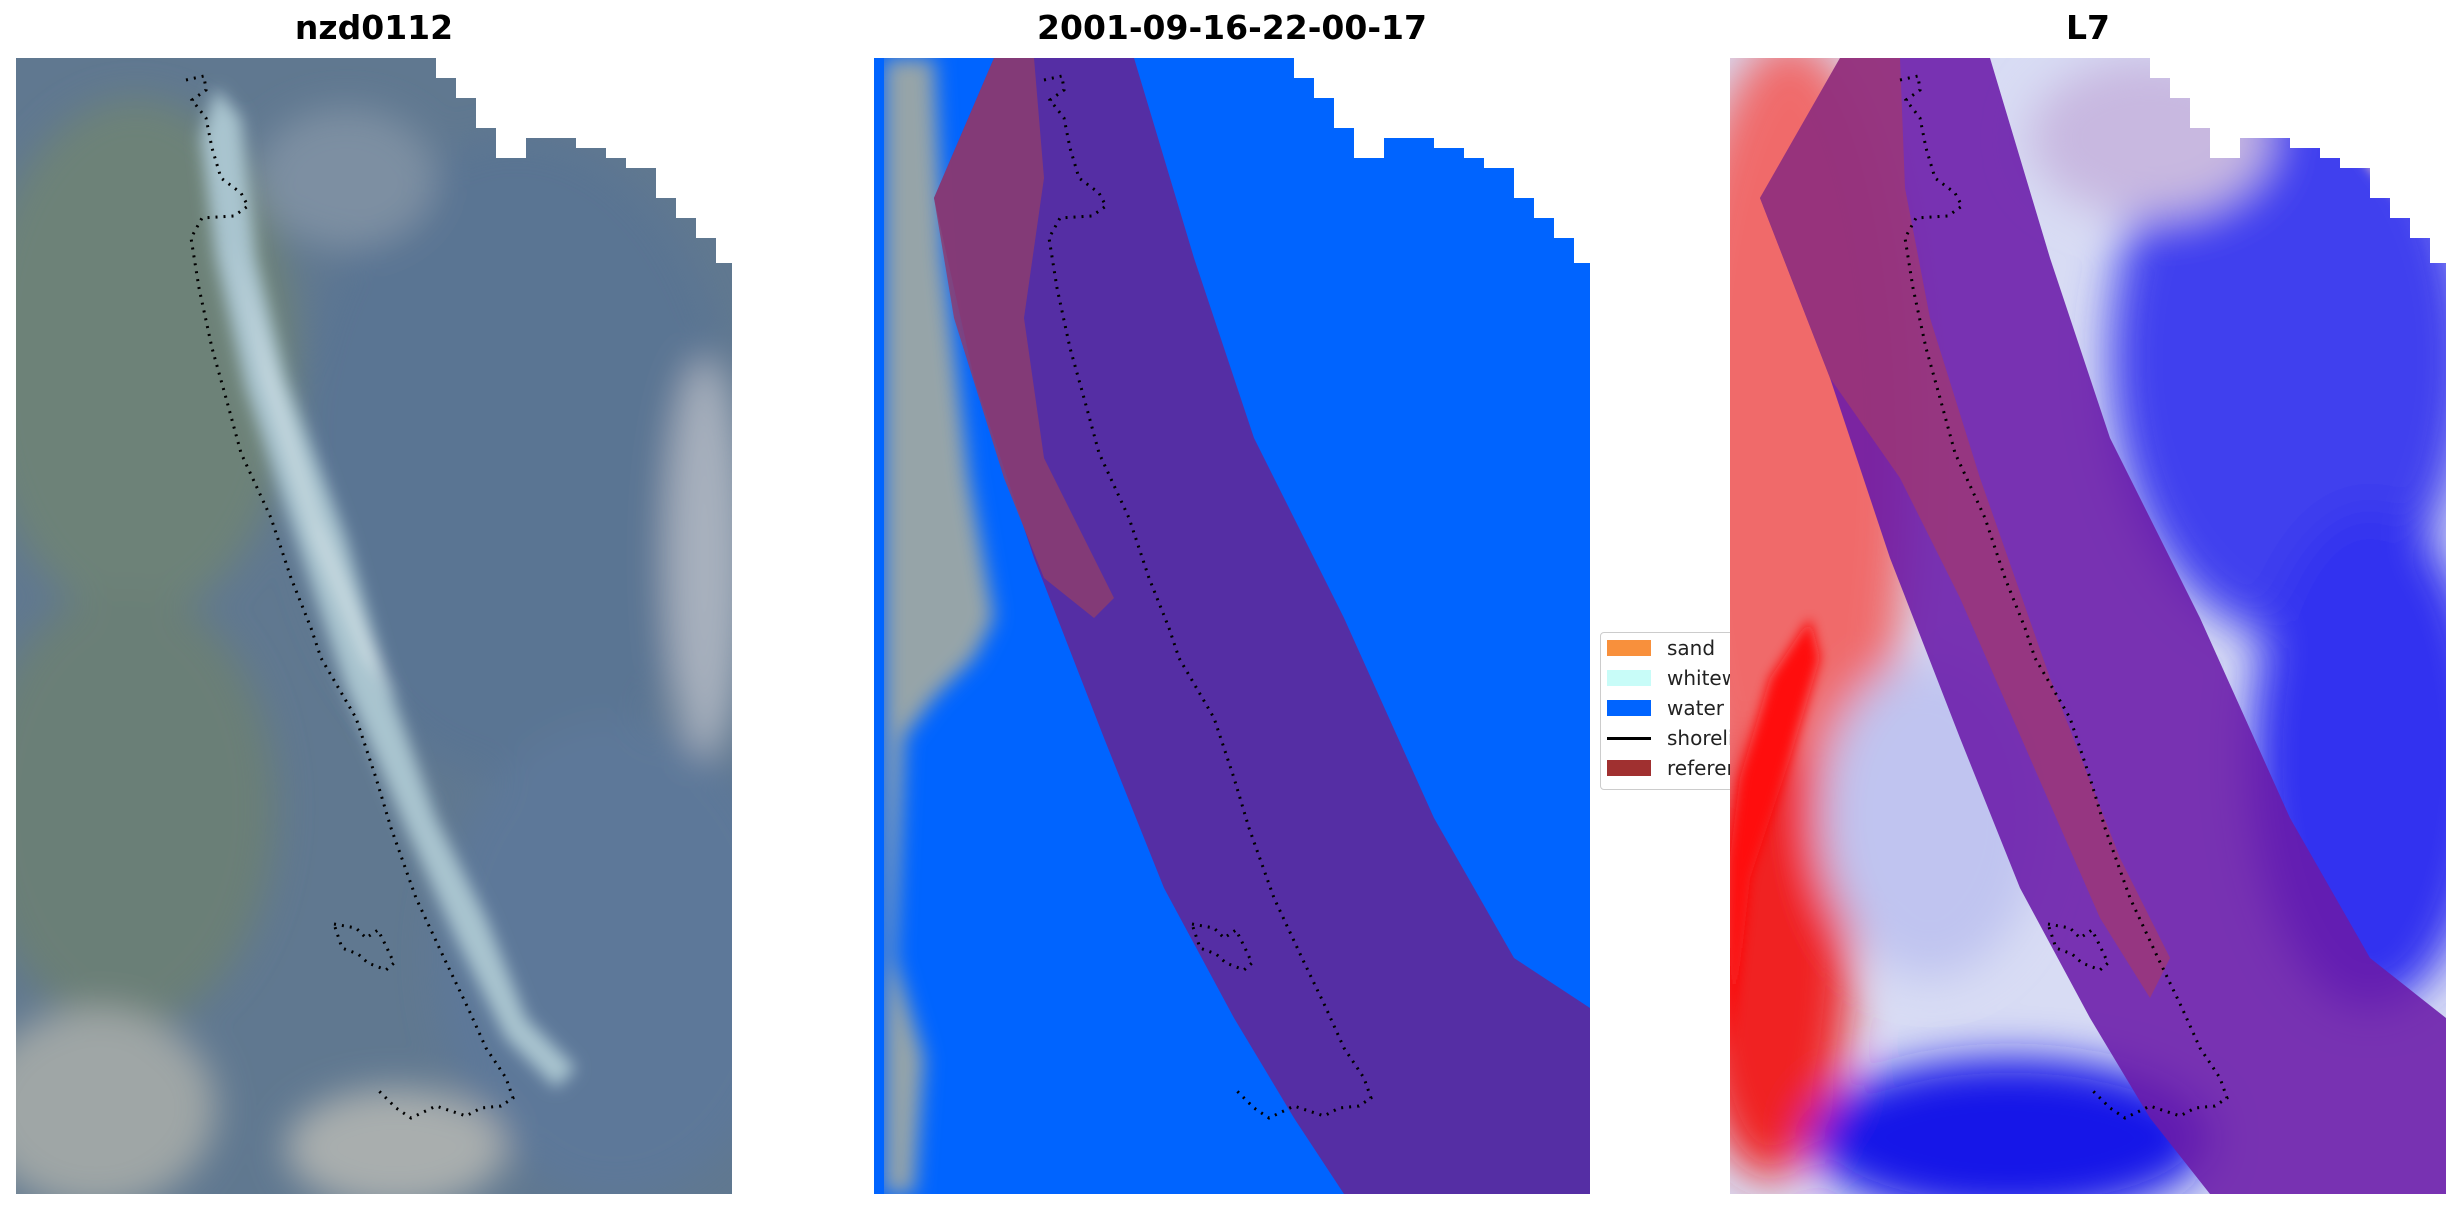  What do you see at coordinates (1629, 678) in the screenshot?
I see `whitewater-swatch` at bounding box center [1629, 678].